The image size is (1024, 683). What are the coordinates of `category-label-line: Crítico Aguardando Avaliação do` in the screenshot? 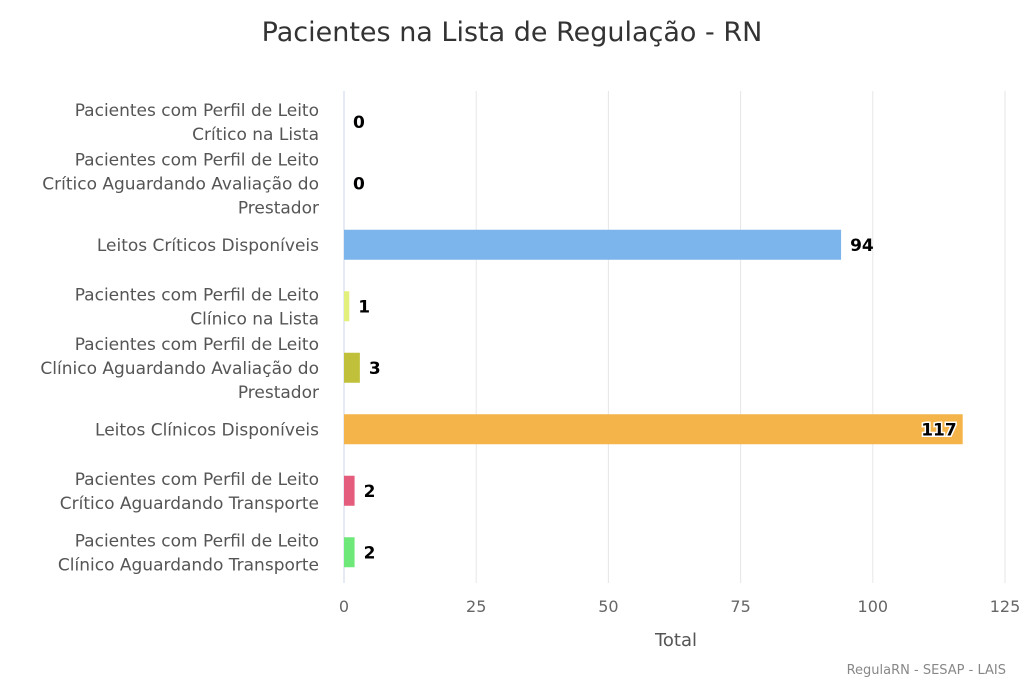 It's located at (180, 184).